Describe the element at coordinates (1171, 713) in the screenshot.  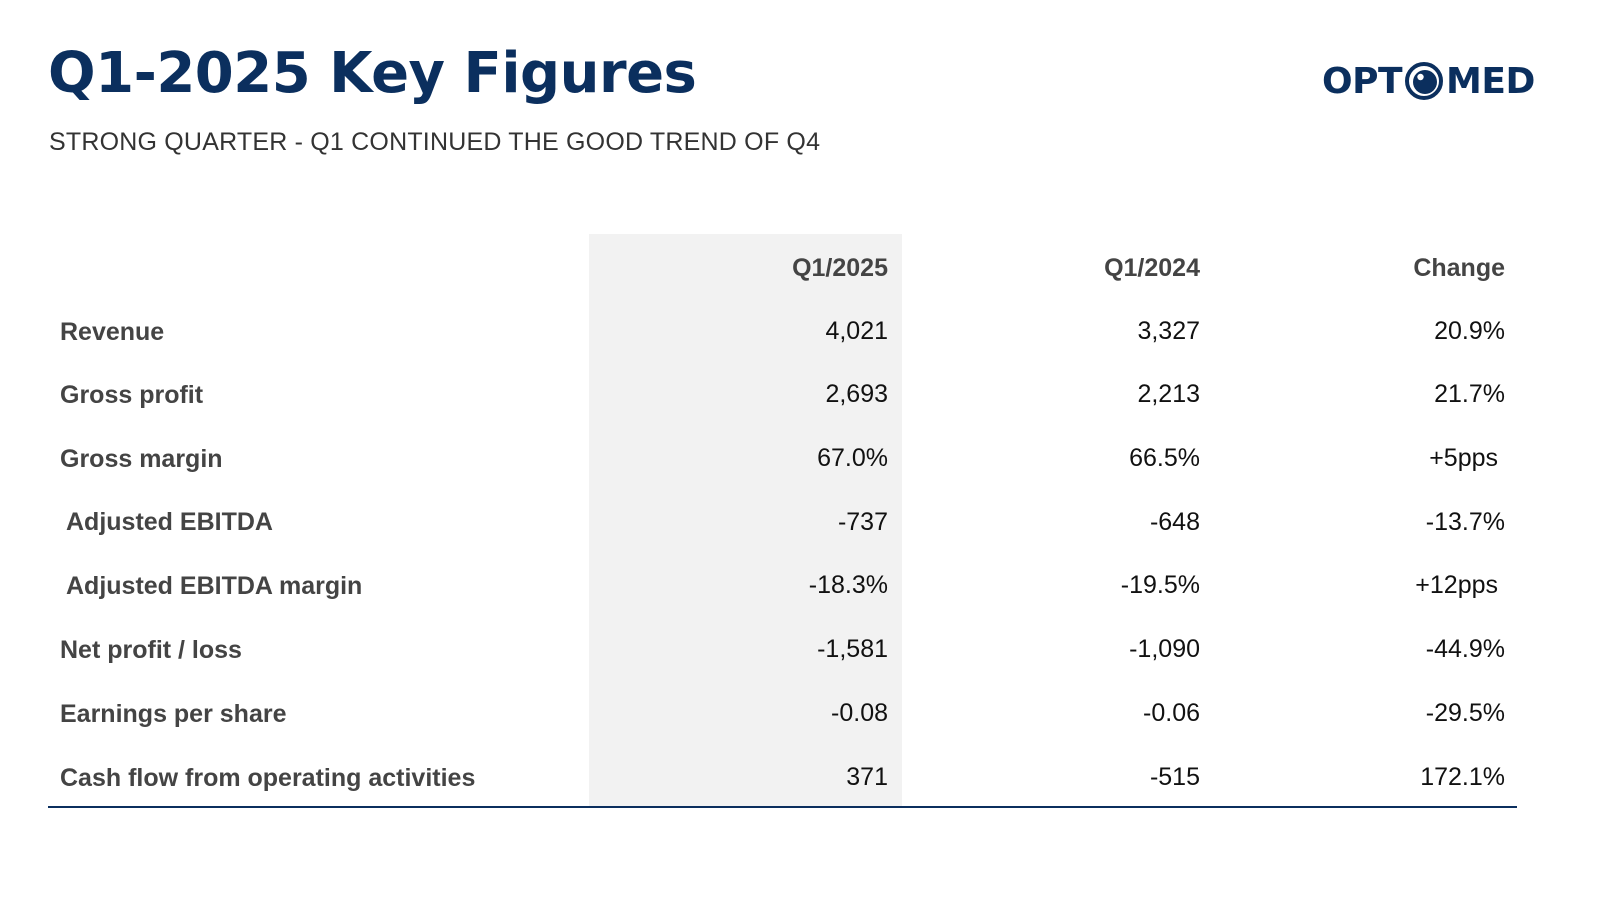
I see `value-q1-2024: -0.06` at that location.